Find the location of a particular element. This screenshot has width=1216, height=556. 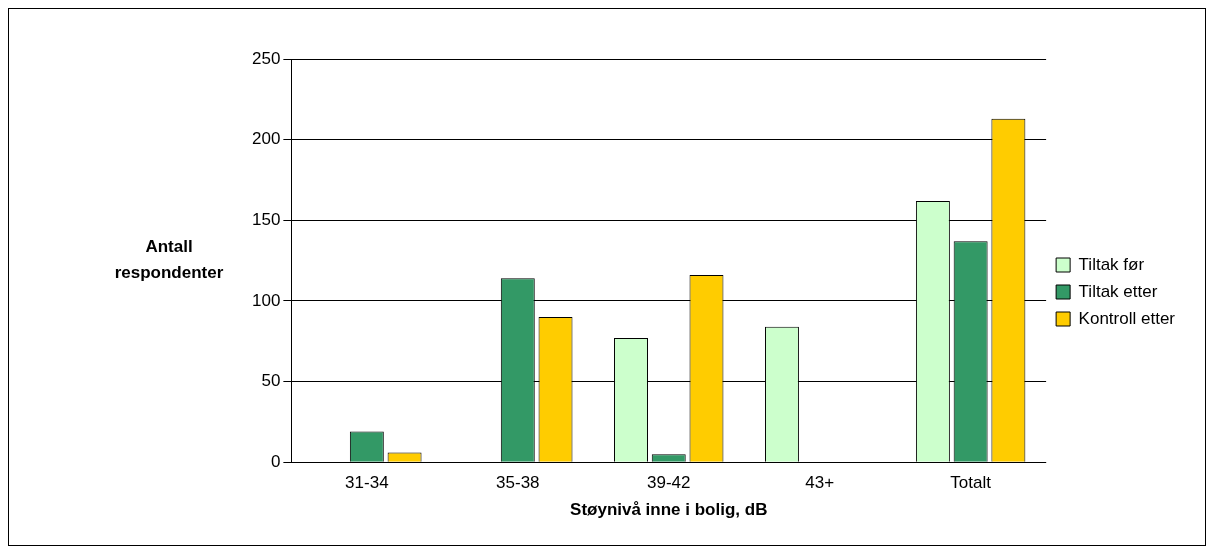

y-axis-title: Antall respondenter is located at coordinates (169, 260).